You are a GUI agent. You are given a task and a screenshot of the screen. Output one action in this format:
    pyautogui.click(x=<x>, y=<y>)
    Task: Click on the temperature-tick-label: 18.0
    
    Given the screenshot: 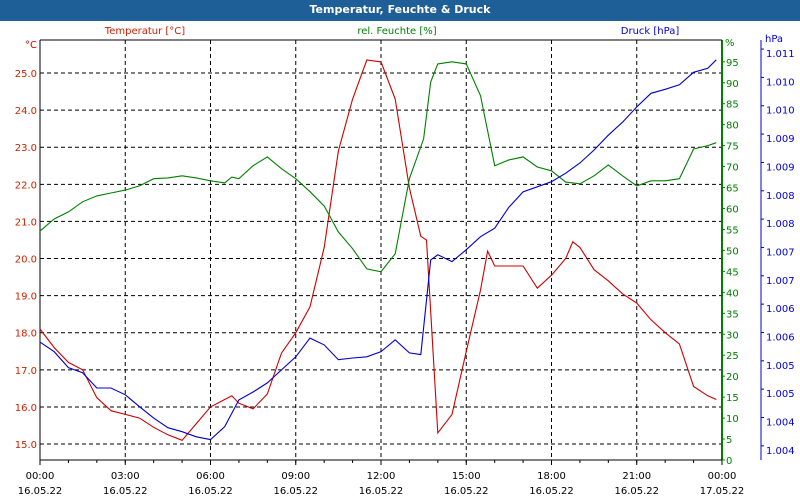 What is the action you would take?
    pyautogui.click(x=26, y=334)
    